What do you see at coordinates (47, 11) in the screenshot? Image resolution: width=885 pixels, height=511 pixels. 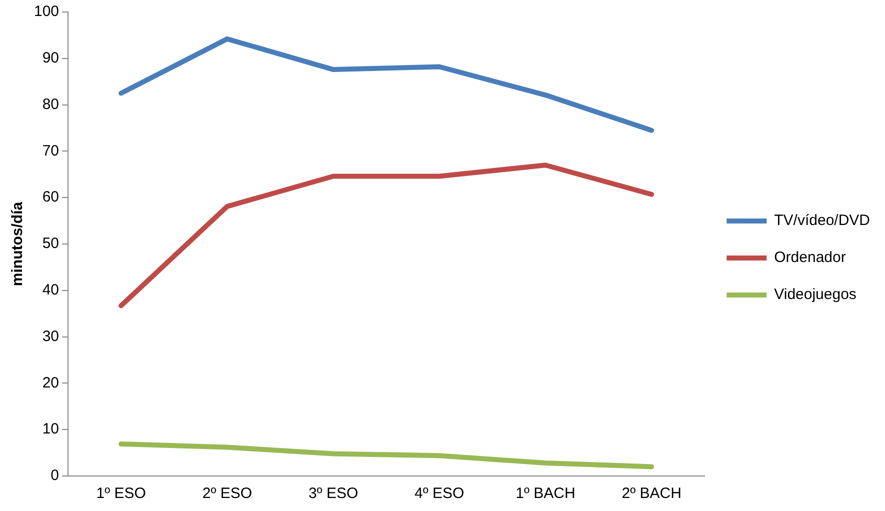 I see `y-tick-label: 100` at bounding box center [47, 11].